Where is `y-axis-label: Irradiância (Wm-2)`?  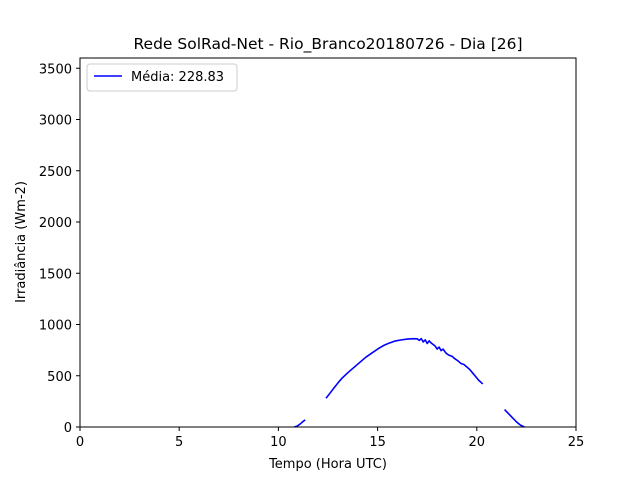
y-axis-label: Irradiância (Wm-2) is located at coordinates (21, 242).